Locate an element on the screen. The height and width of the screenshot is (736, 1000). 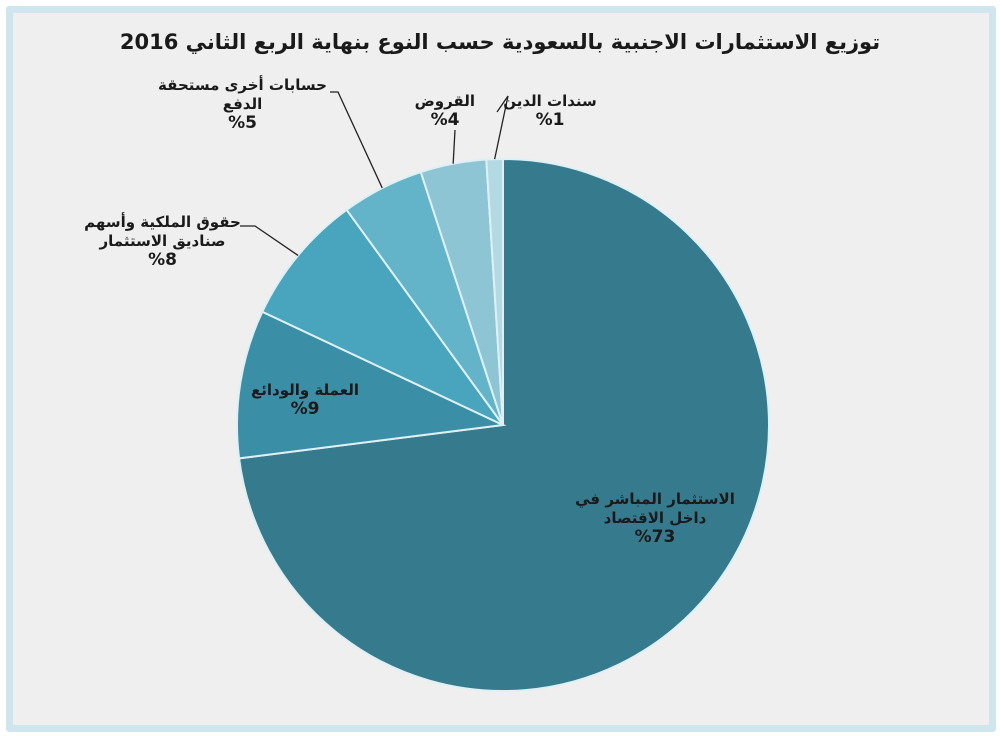
slice-name: حسابات أخرى مستحقة الدفع is located at coordinates (242, 94).